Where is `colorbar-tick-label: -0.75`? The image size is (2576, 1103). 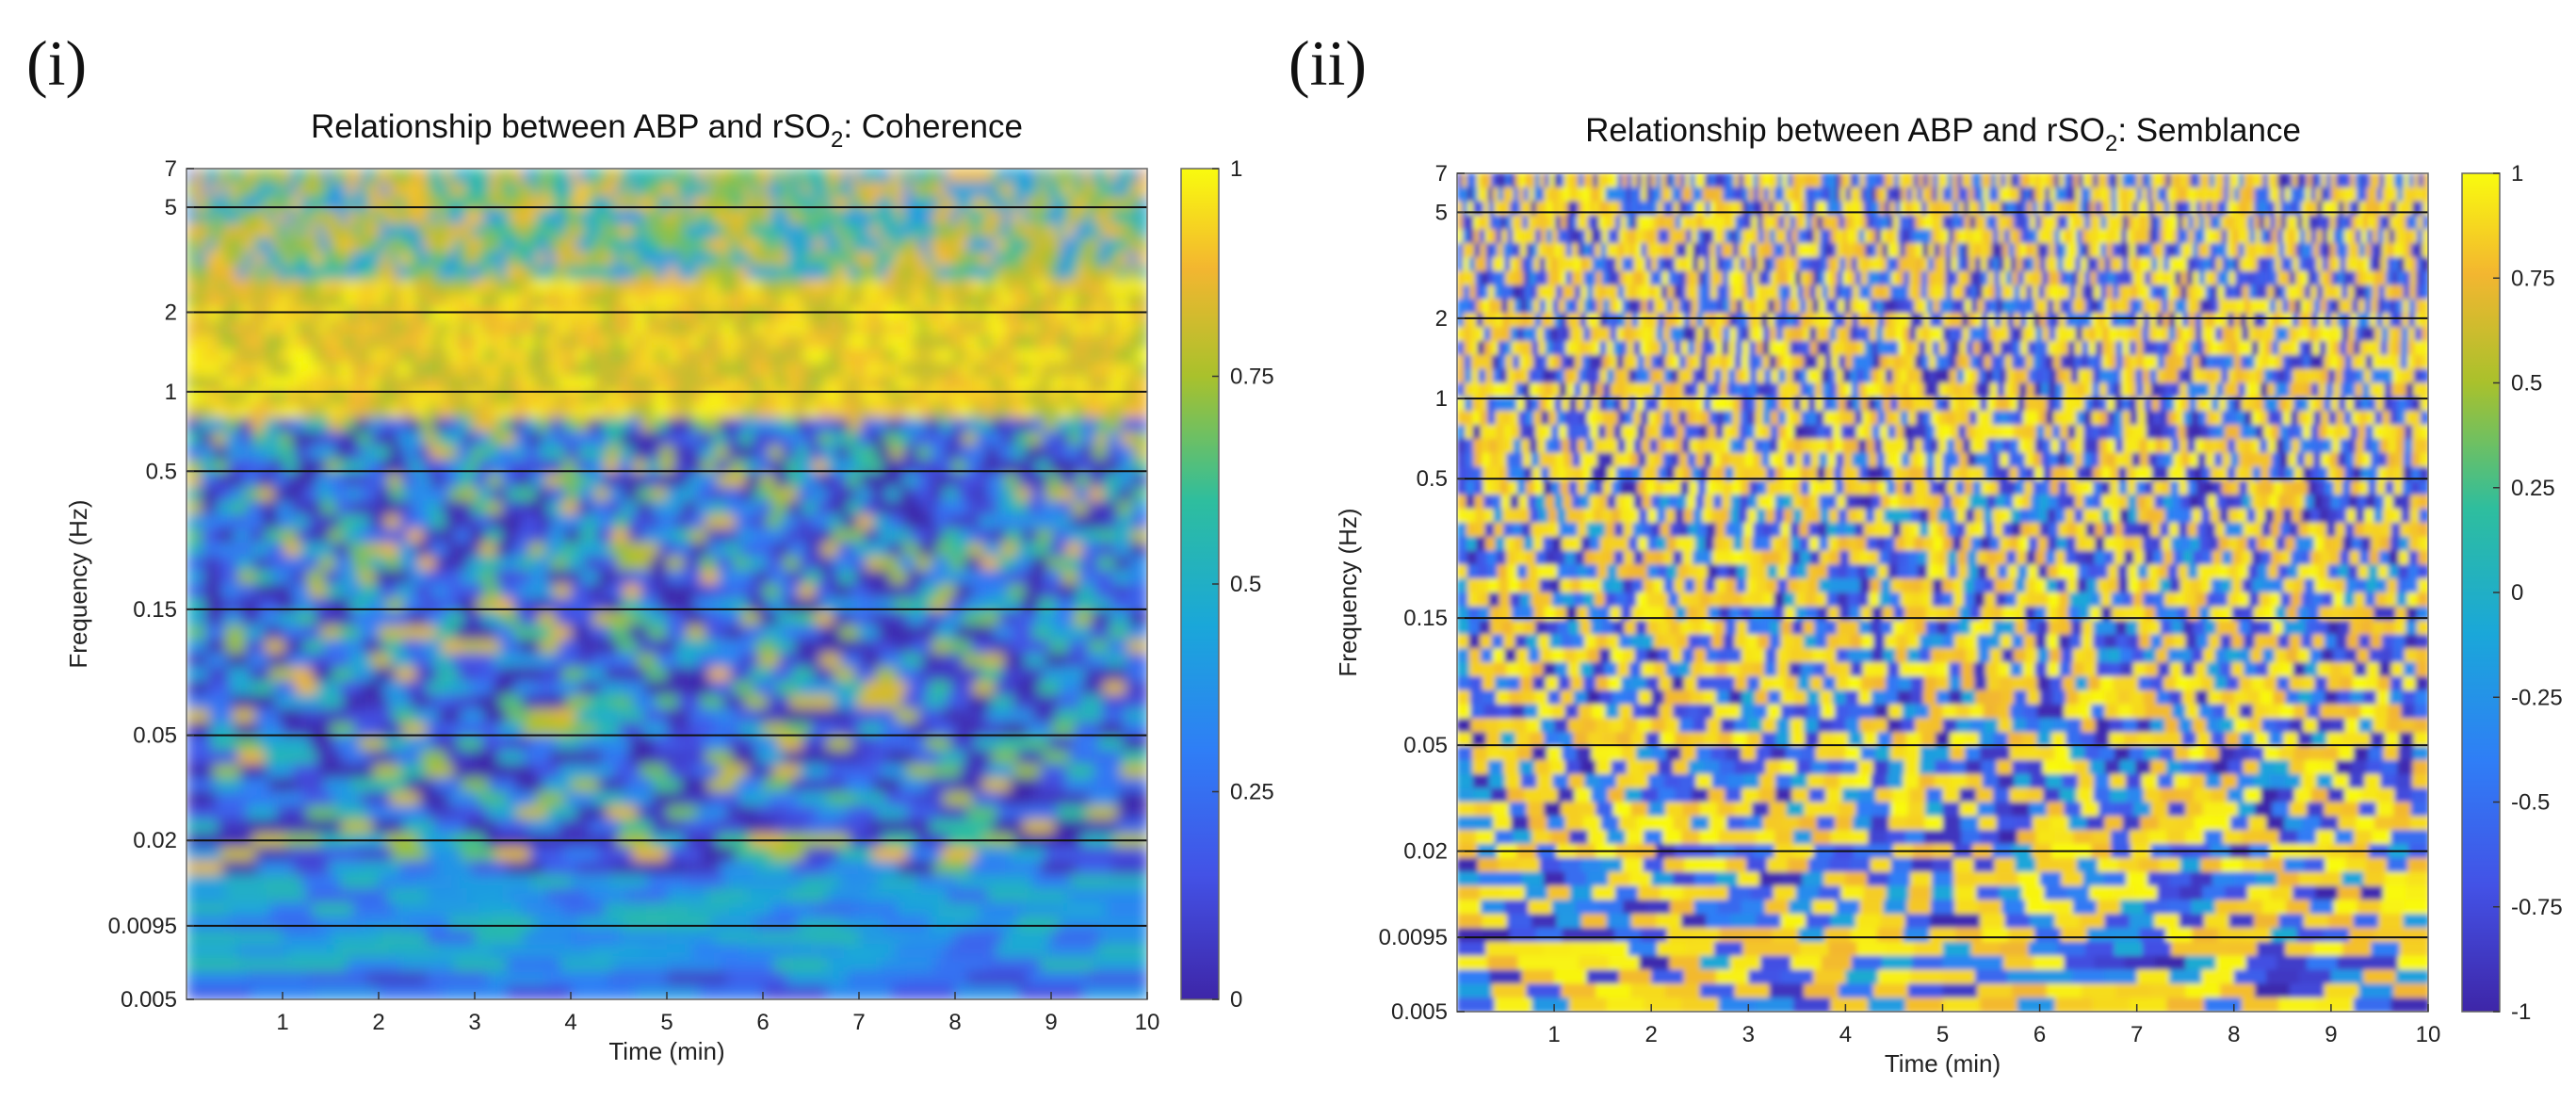 colorbar-tick-label: -0.75 is located at coordinates (2537, 907).